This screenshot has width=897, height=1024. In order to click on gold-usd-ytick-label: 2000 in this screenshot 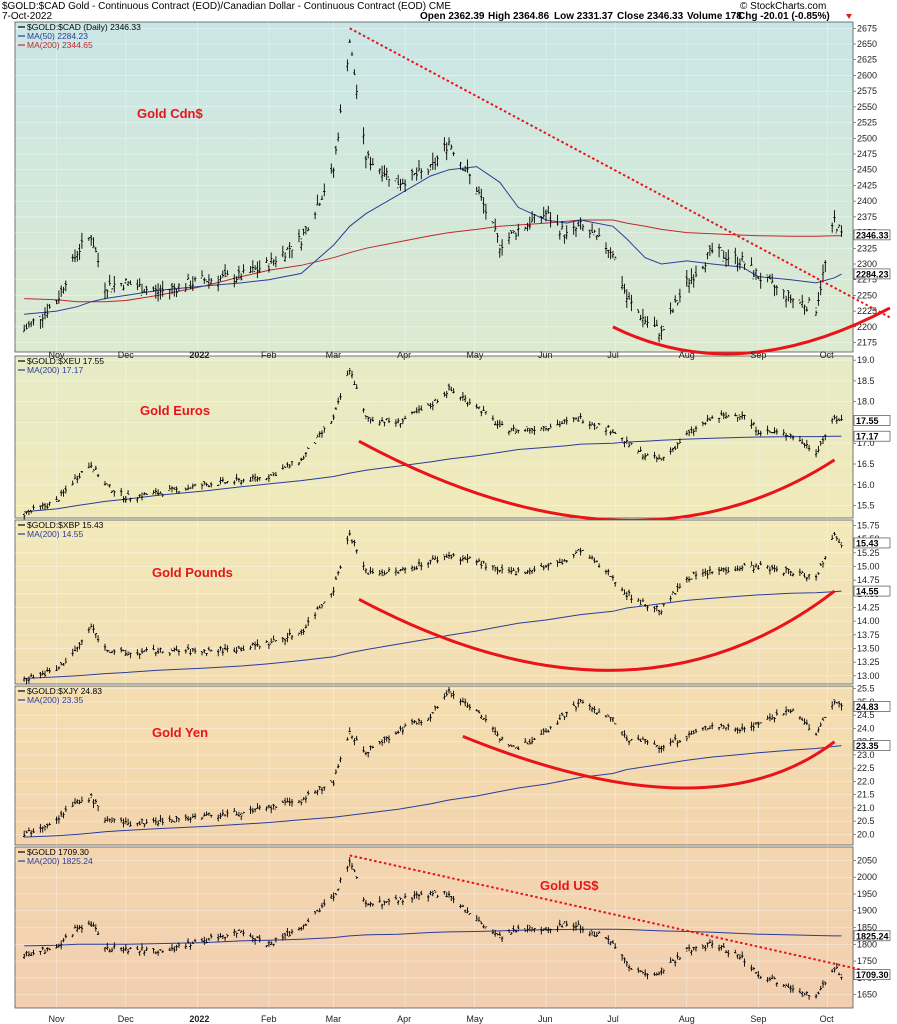, I will do `click(867, 877)`.